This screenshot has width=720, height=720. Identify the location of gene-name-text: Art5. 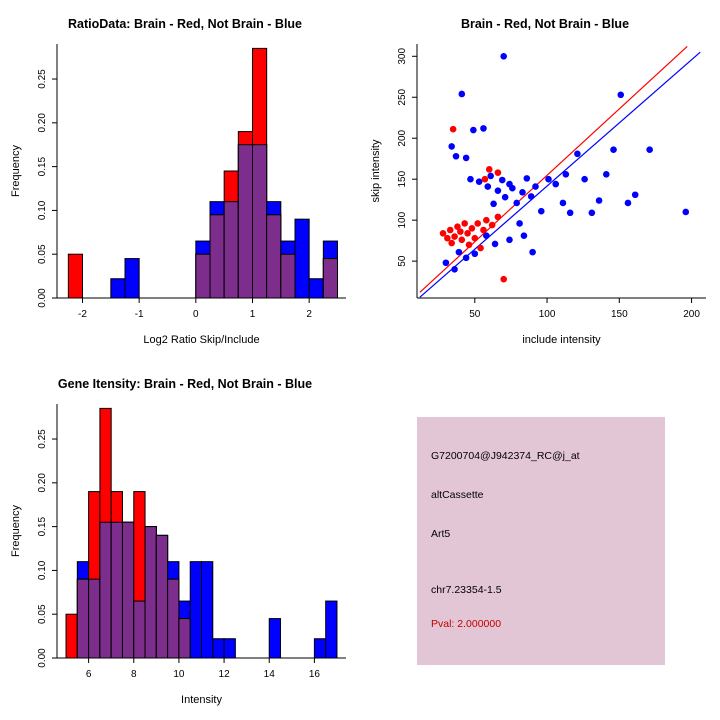
(441, 534).